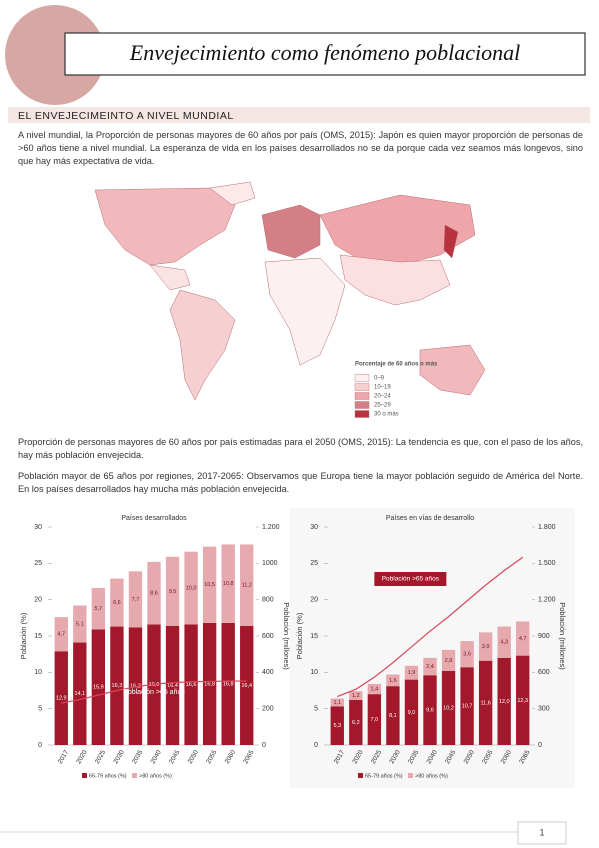 The image size is (599, 848). I want to click on australia, so click(452, 370).